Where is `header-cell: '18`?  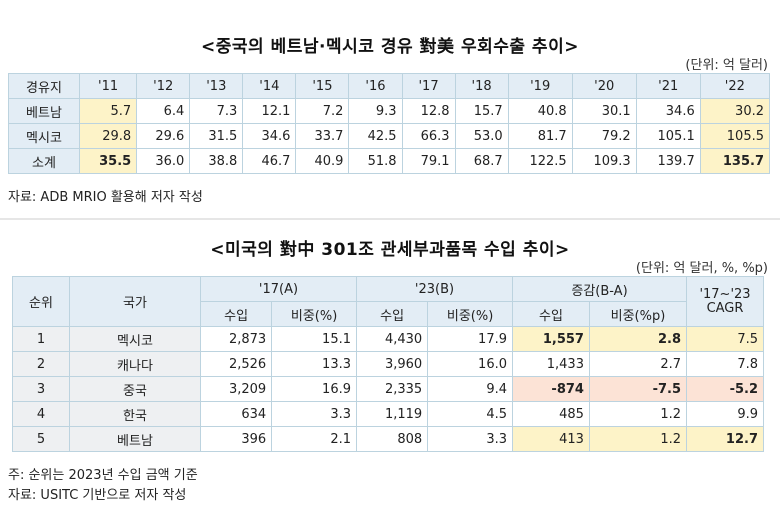
header-cell: '18 is located at coordinates (481, 86).